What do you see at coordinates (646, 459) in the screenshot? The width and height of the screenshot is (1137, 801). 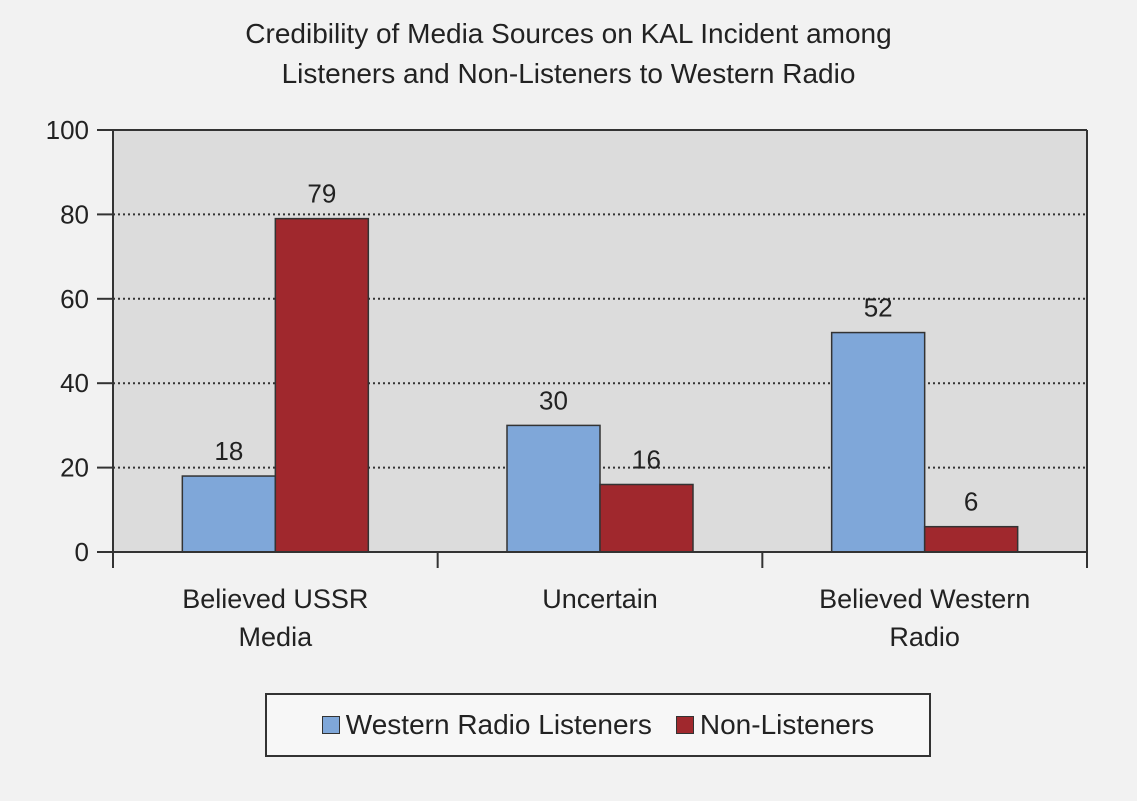 I see `value-label-uncertain-non-listeners: 16` at bounding box center [646, 459].